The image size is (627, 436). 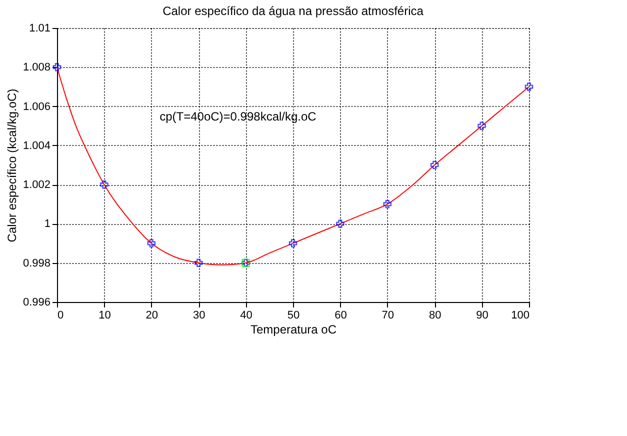 What do you see at coordinates (388, 316) in the screenshot?
I see `x-tick-label: 70` at bounding box center [388, 316].